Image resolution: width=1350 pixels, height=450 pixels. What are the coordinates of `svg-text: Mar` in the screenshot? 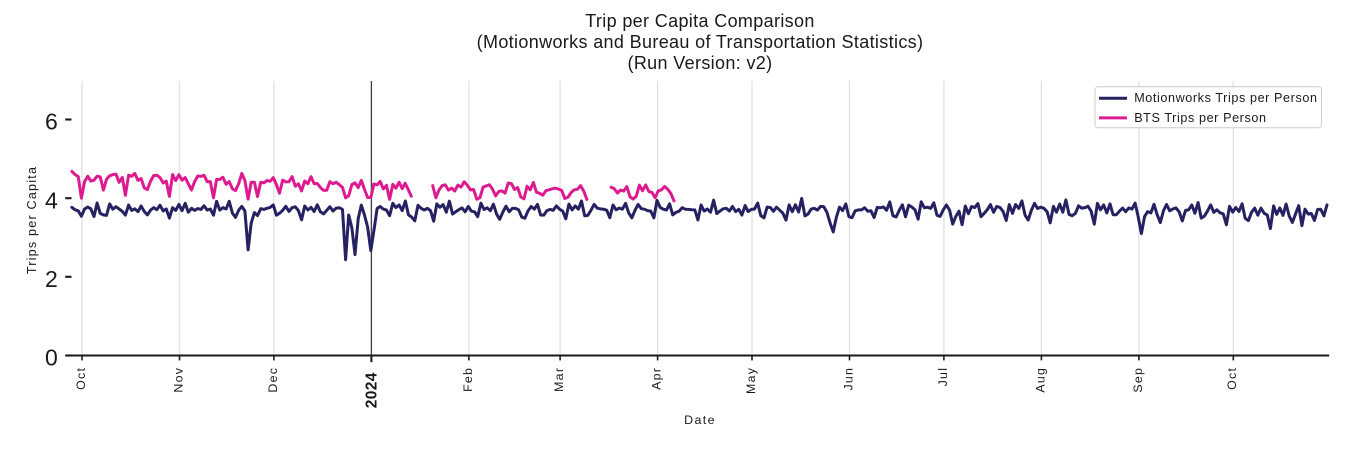 It's located at (559, 379).